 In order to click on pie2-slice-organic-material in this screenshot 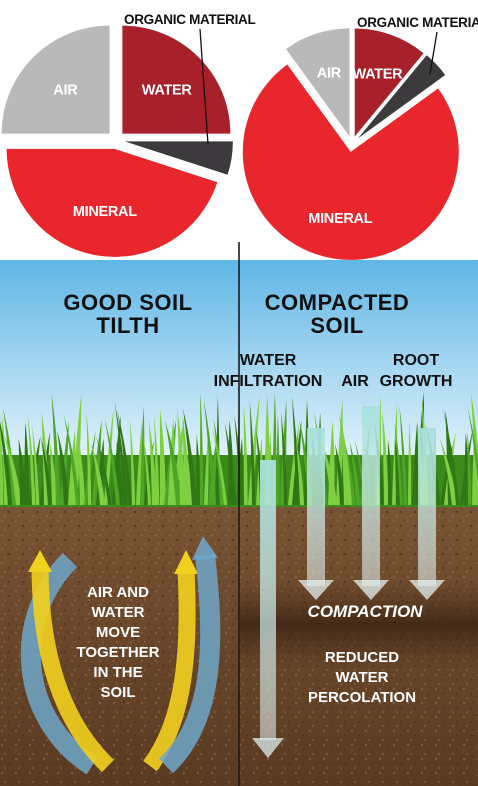, I will do `click(401, 97)`.